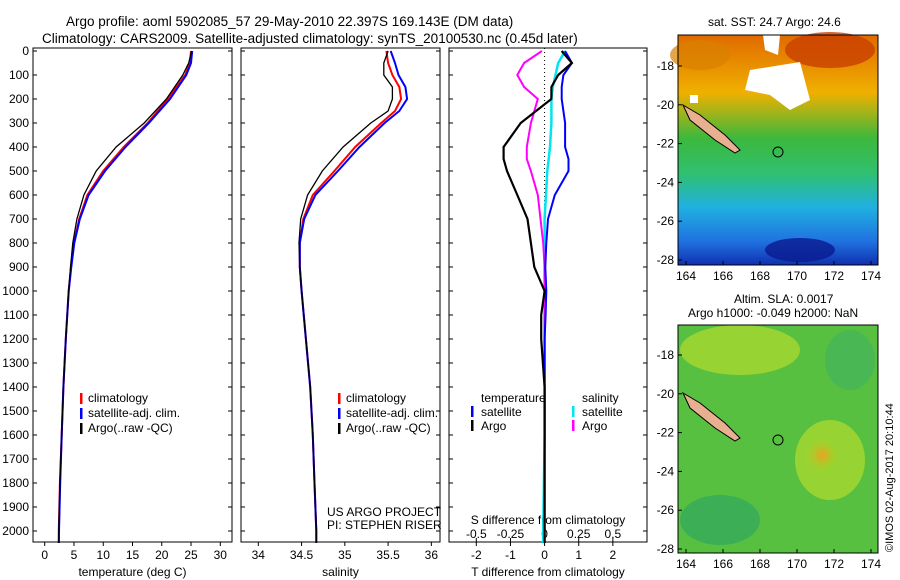 This screenshot has height=580, width=900. Describe the element at coordinates (579, 534) in the screenshot. I see `x2-tick-label: 0.25` at that location.